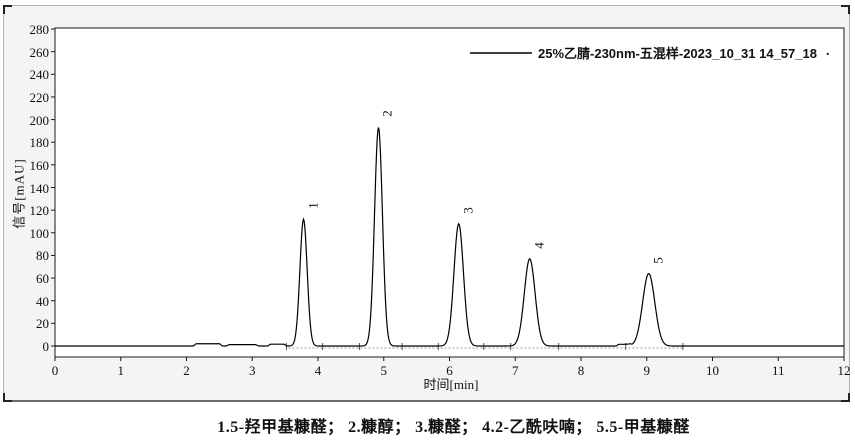 The width and height of the screenshot is (855, 448). Describe the element at coordinates (451, 384) in the screenshot. I see `x-axis-title: 时间[min]` at that location.